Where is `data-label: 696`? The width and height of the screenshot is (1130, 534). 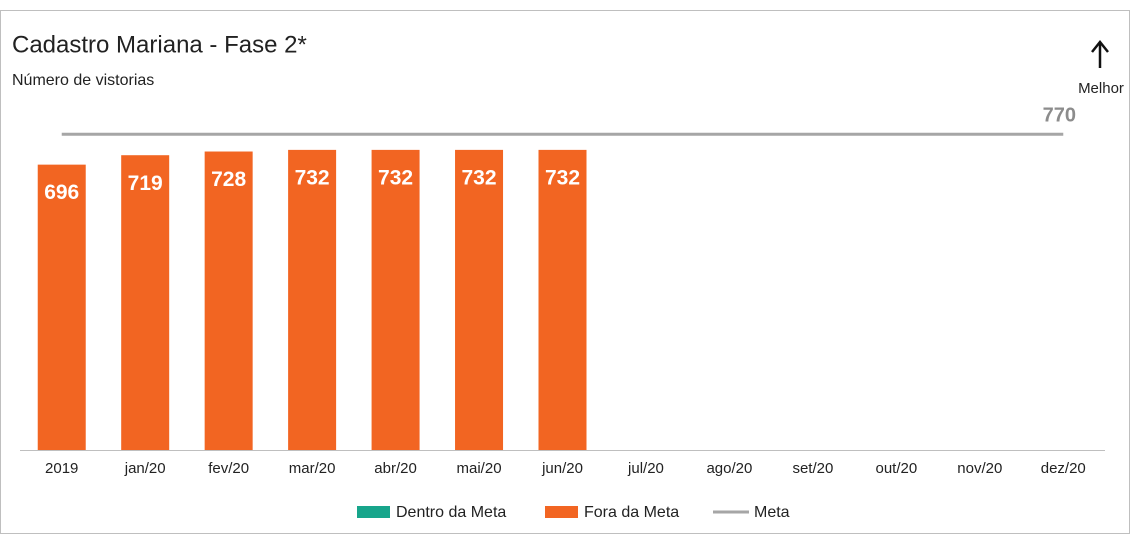
data-label: 696 is located at coordinates (61, 192).